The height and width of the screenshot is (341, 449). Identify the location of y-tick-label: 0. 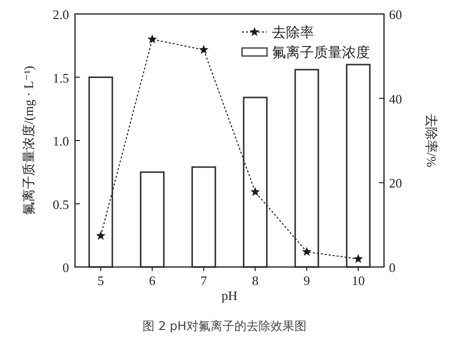
(65, 267).